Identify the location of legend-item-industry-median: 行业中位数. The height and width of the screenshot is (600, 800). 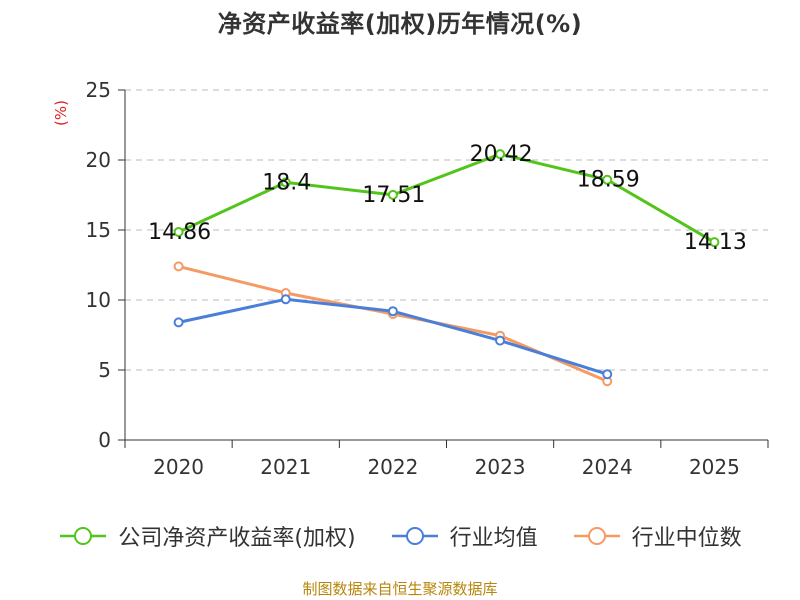
(657, 536).